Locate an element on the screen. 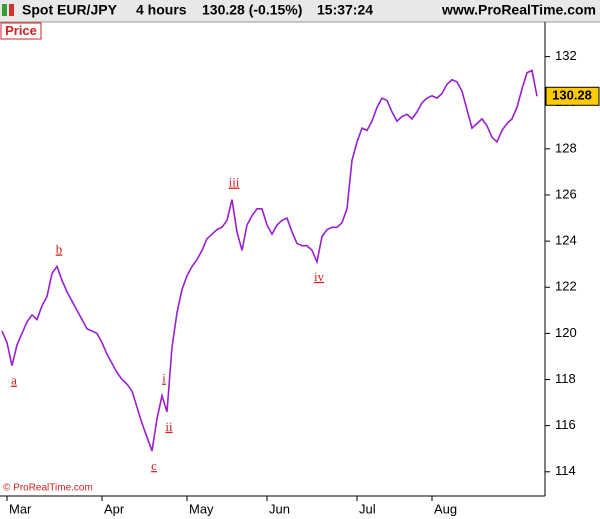 The height and width of the screenshot is (519, 600). panel-label: Price is located at coordinates (21, 30).